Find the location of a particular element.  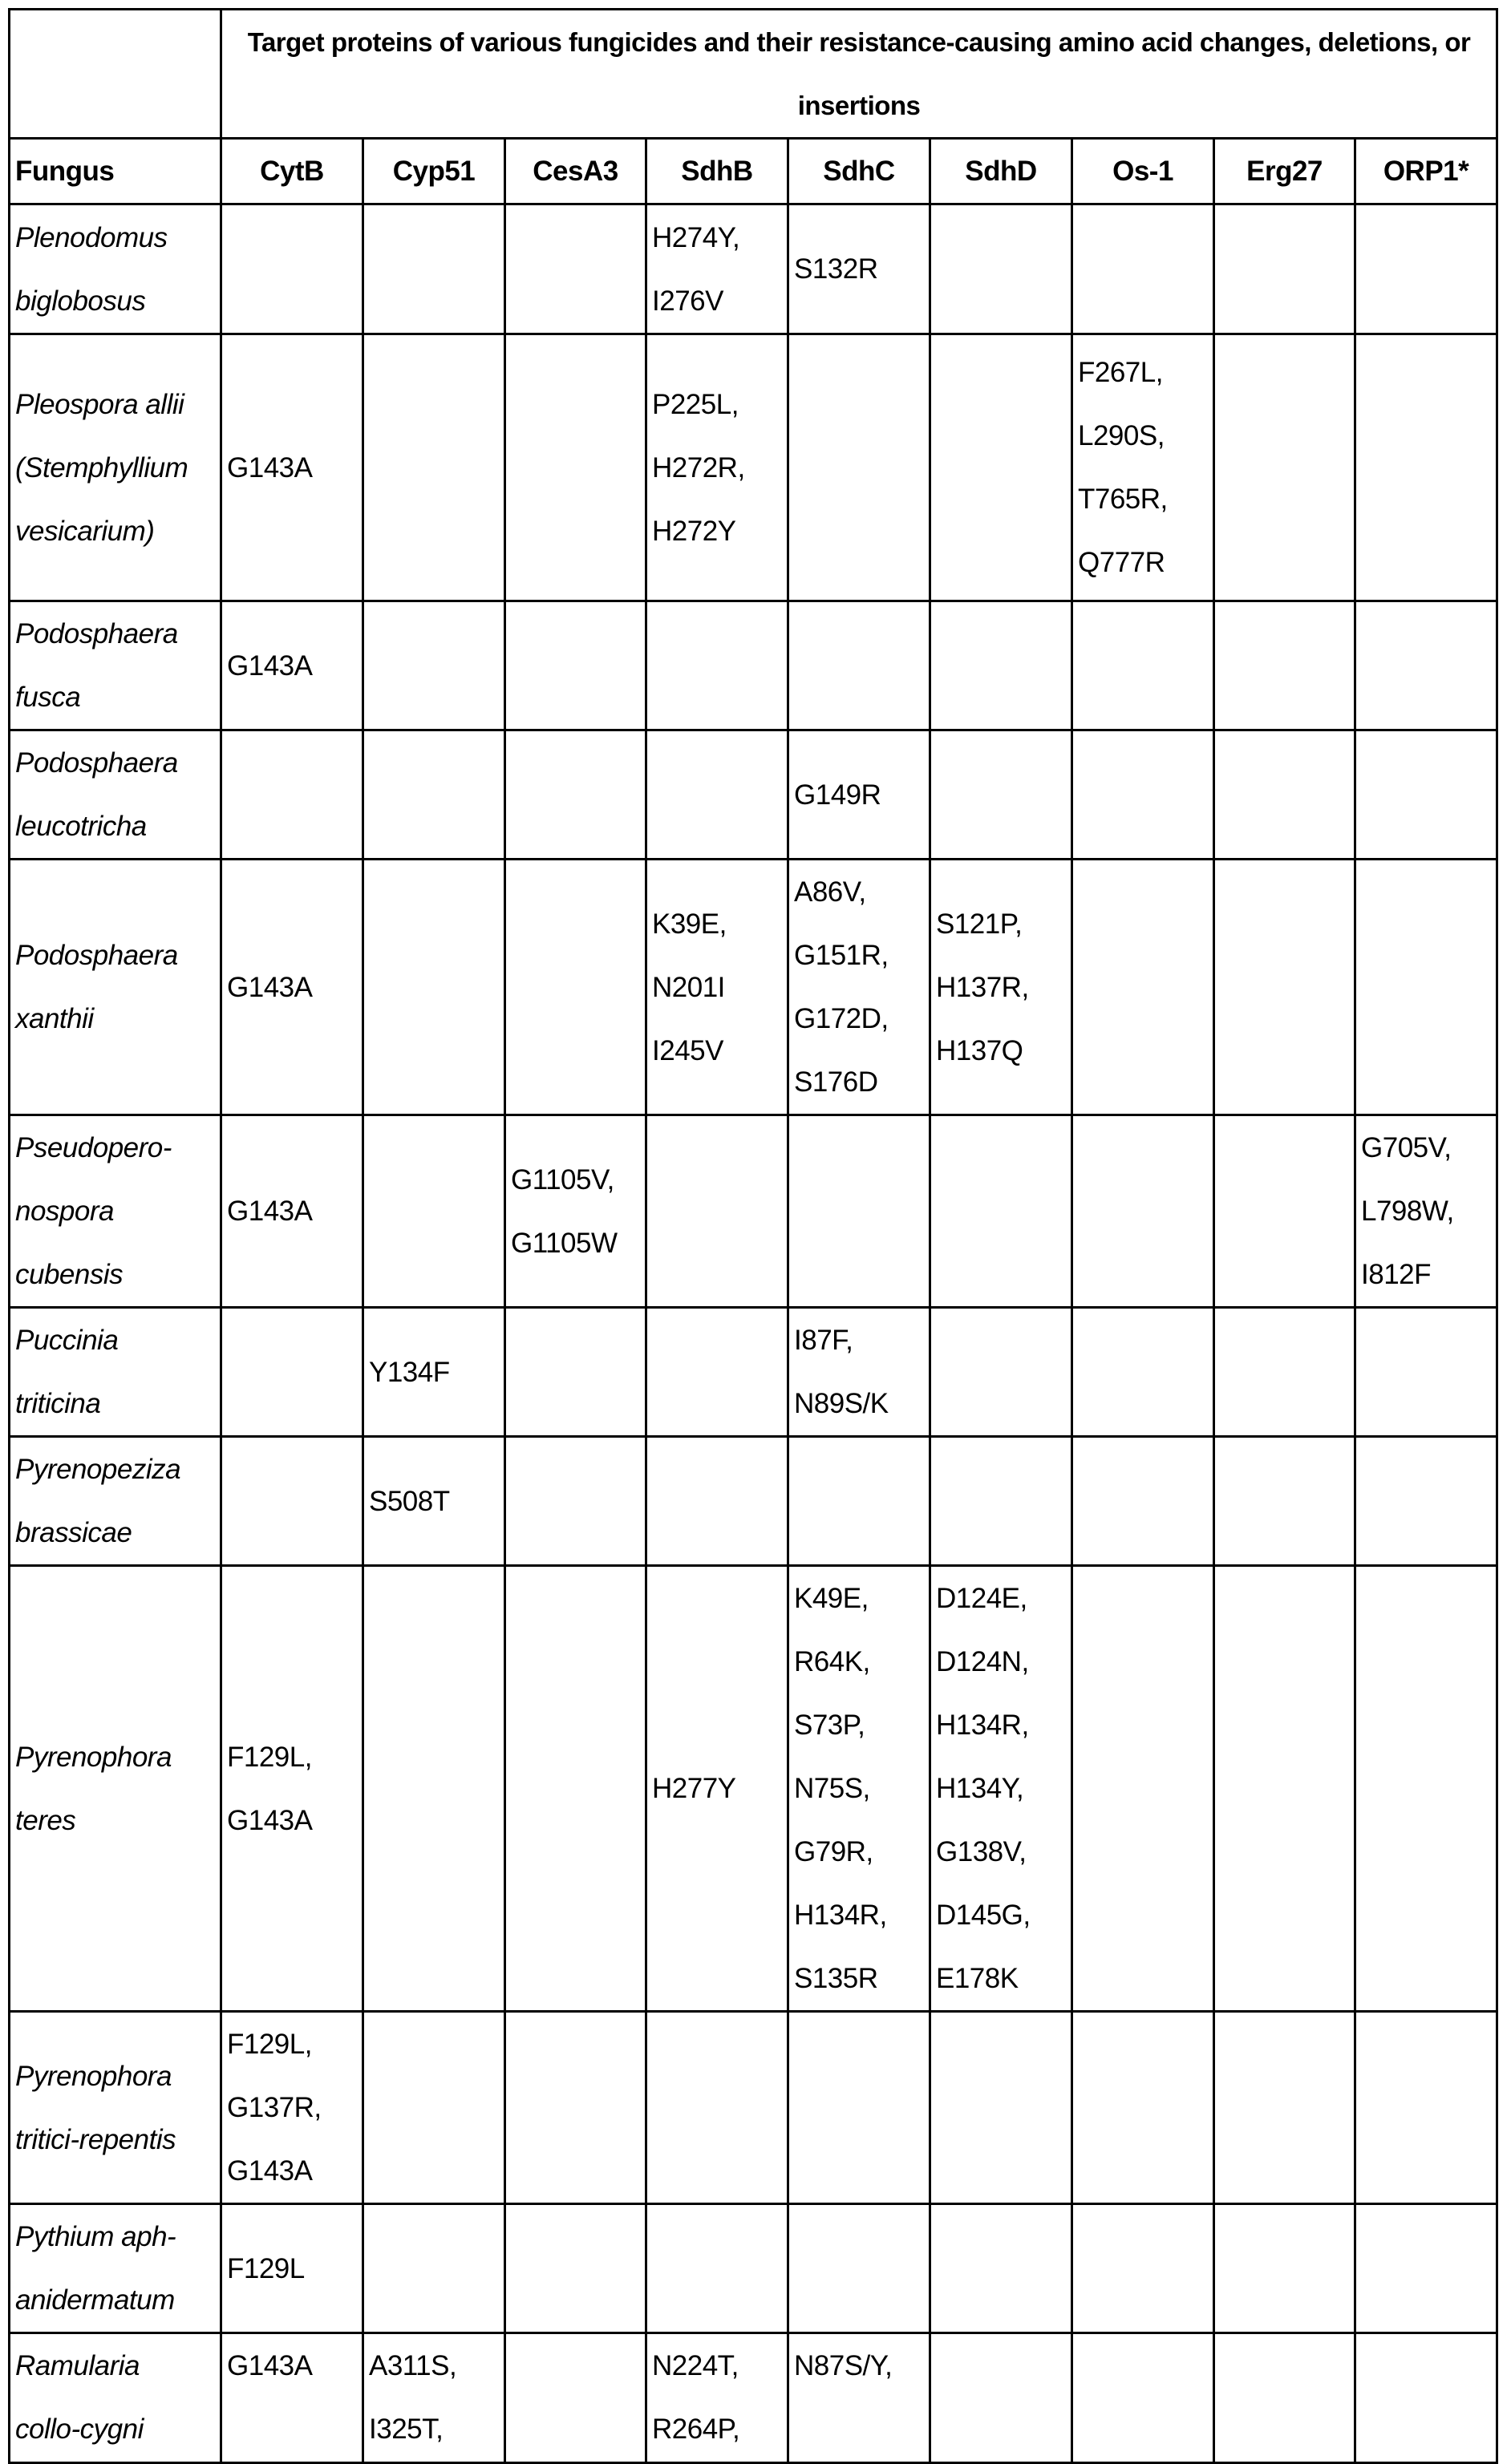

mutation-line: I325T, is located at coordinates (434, 2429).